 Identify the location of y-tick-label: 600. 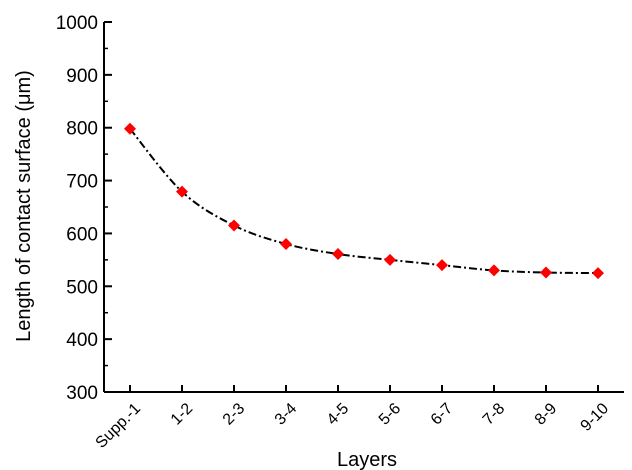
(82, 234).